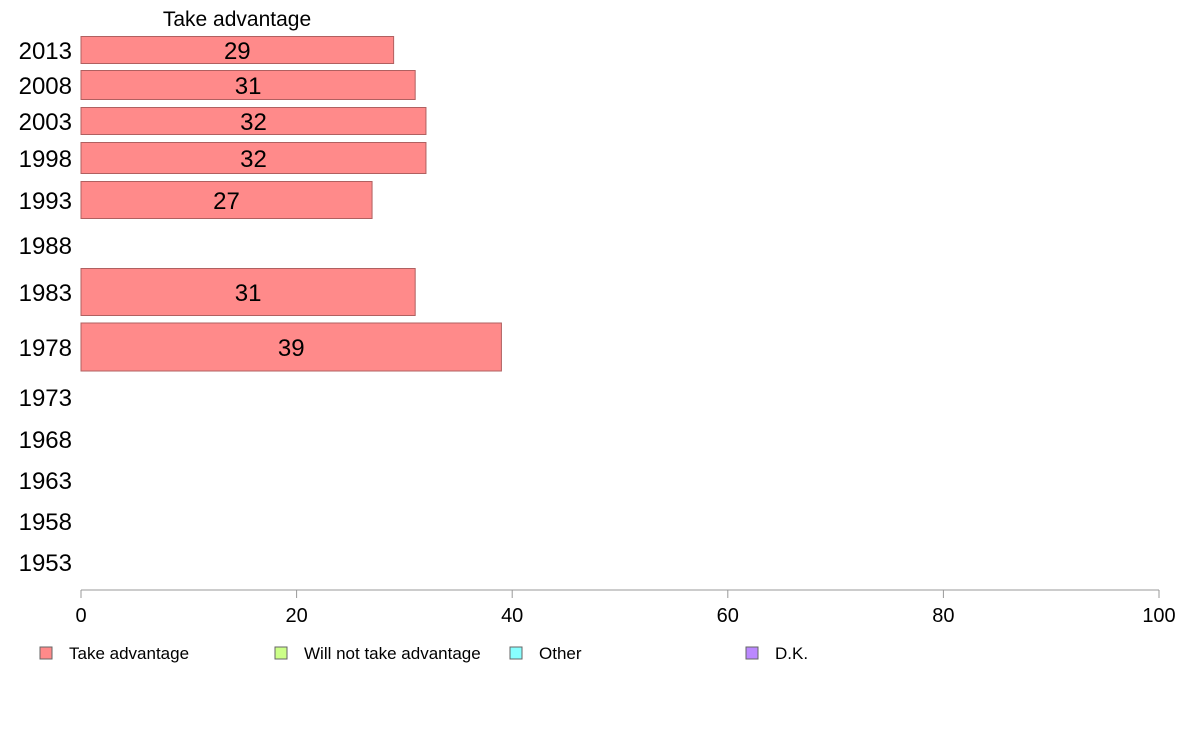  Describe the element at coordinates (80, 616) in the screenshot. I see `x-tick-label-0: 0` at that location.